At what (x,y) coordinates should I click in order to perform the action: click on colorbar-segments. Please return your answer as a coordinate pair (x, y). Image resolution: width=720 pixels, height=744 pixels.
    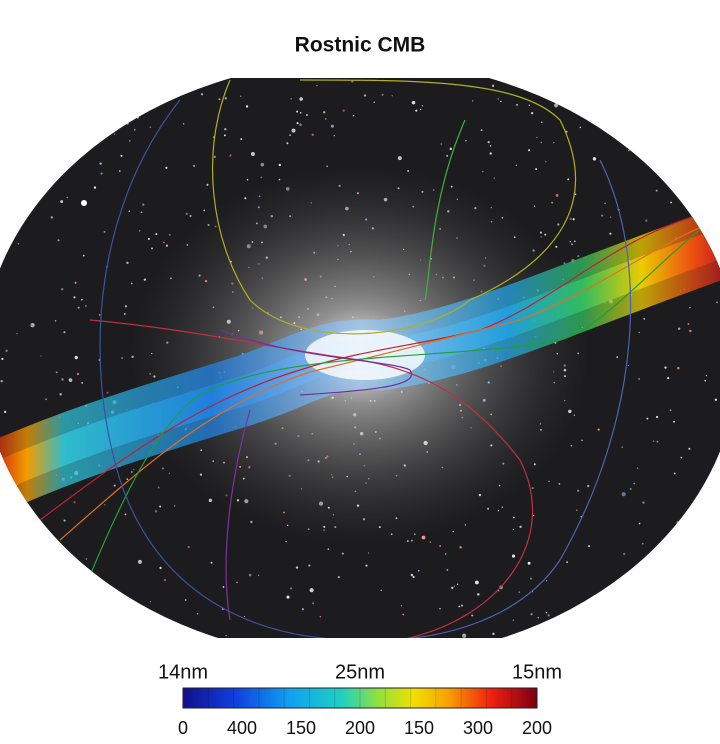
    Looking at the image, I should click on (360, 698).